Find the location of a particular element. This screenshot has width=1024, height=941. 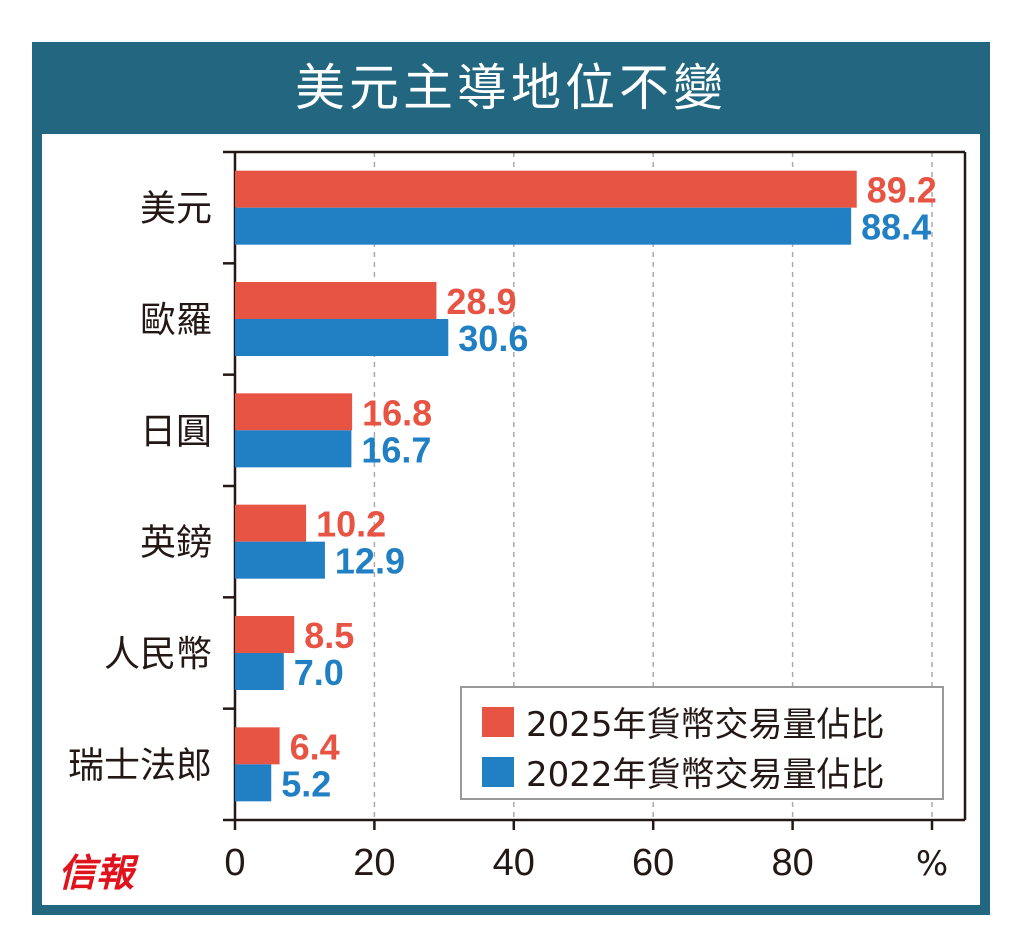

category-label: 日圓 is located at coordinates (176, 431).